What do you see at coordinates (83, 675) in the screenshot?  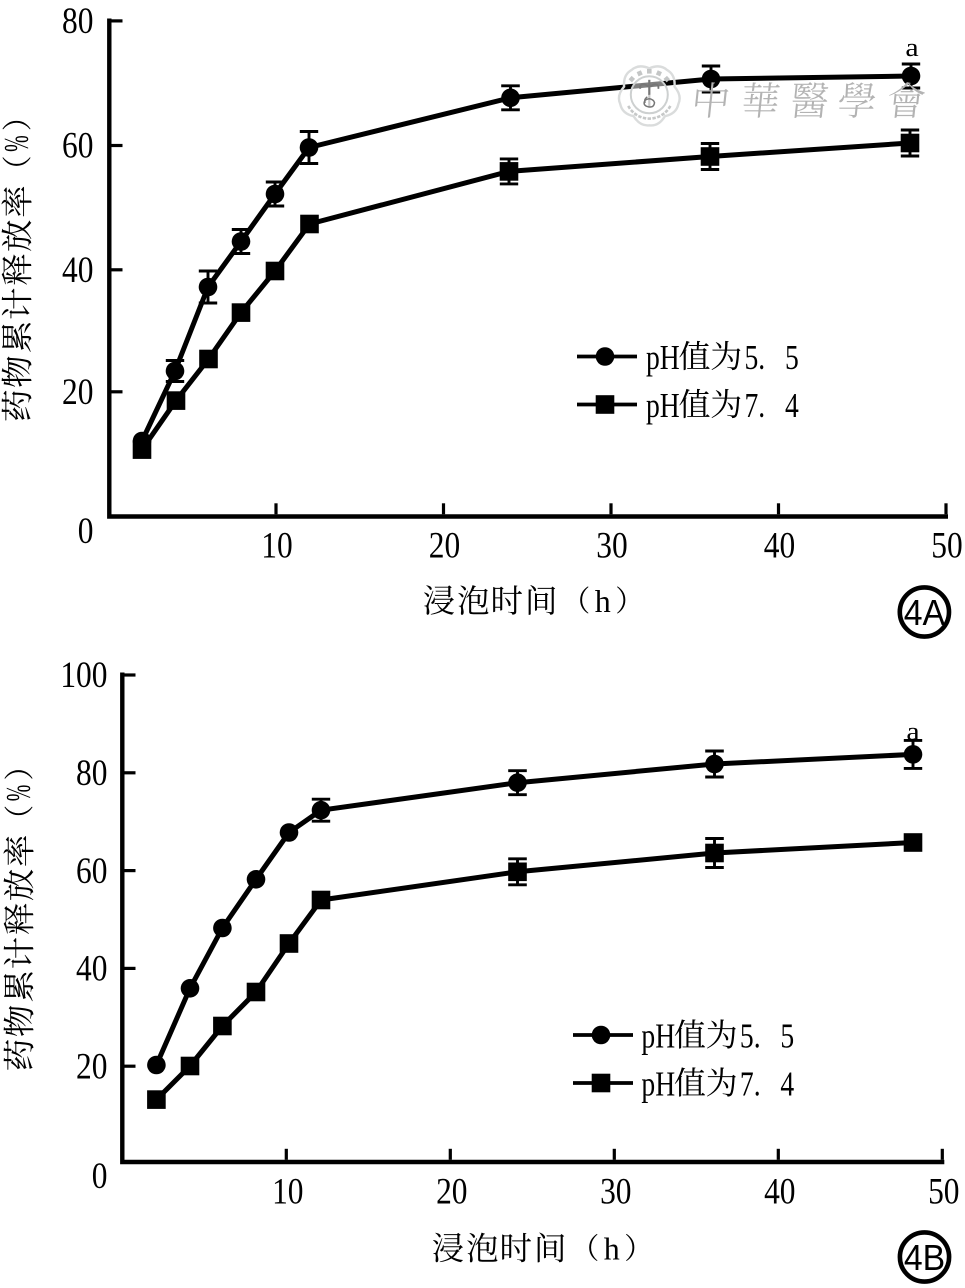 I see `svg-text: 100` at bounding box center [83, 675].